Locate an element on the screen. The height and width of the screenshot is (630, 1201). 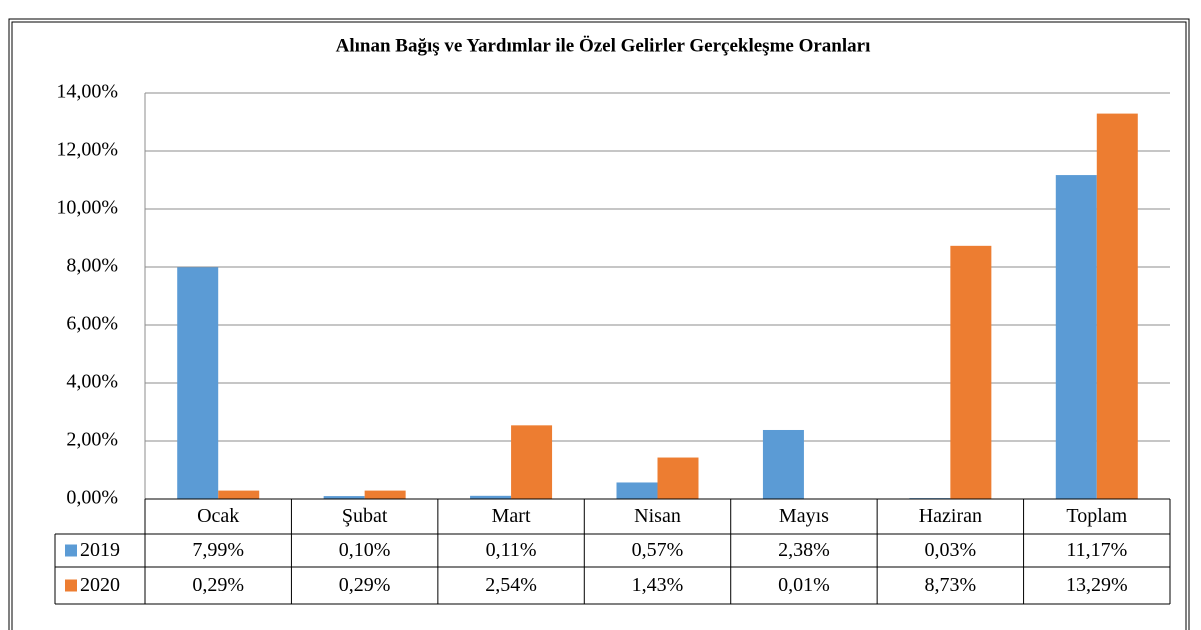
x-tick-label: Ocak is located at coordinates (218, 516).